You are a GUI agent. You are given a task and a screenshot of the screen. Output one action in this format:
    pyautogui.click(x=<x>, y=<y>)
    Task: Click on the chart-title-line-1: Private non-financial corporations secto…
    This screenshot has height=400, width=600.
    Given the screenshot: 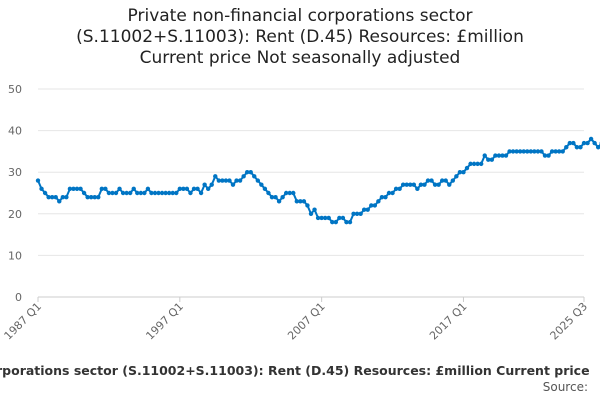 What is the action you would take?
    pyautogui.click(x=300, y=16)
    